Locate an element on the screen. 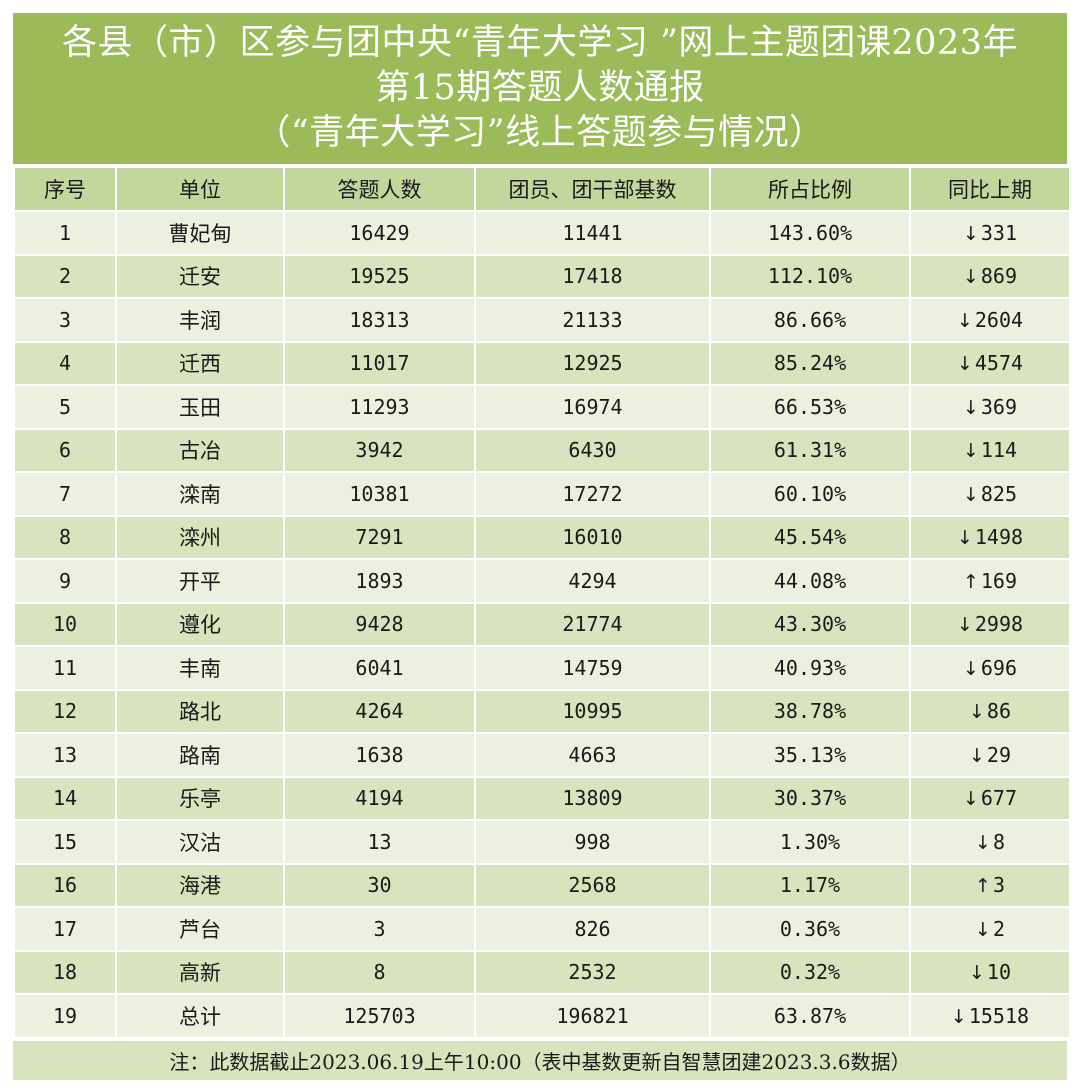 This screenshot has height=1092, width=1080. cell-ratio: 1.30% is located at coordinates (810, 842).